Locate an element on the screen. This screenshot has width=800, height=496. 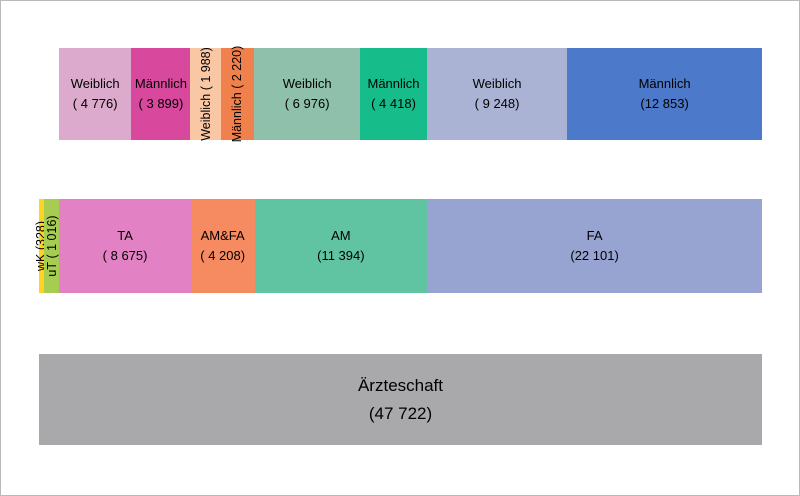
segment-name-text: FA is located at coordinates (594, 235).